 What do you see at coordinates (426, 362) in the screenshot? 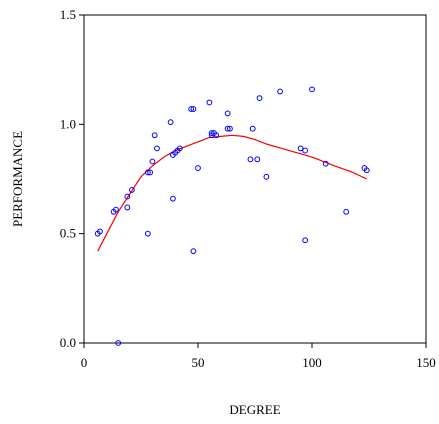
I see `x-tick-label: 150` at bounding box center [426, 362].